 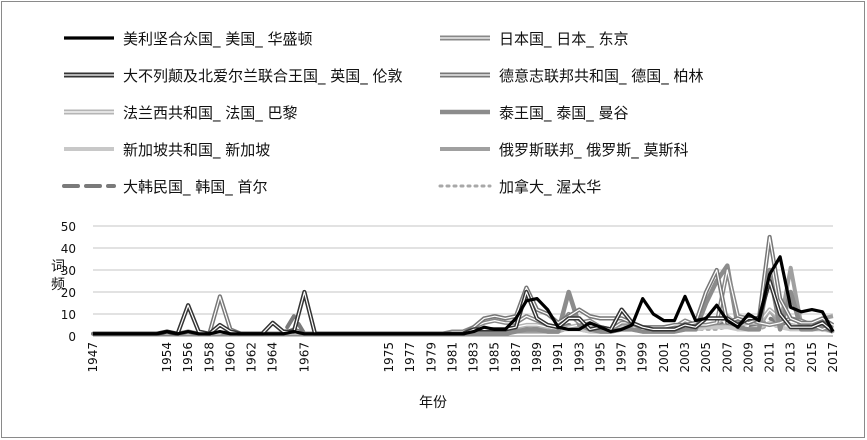 What do you see at coordinates (791, 357) in the screenshot?
I see `x-tick-label: 2013` at bounding box center [791, 357].